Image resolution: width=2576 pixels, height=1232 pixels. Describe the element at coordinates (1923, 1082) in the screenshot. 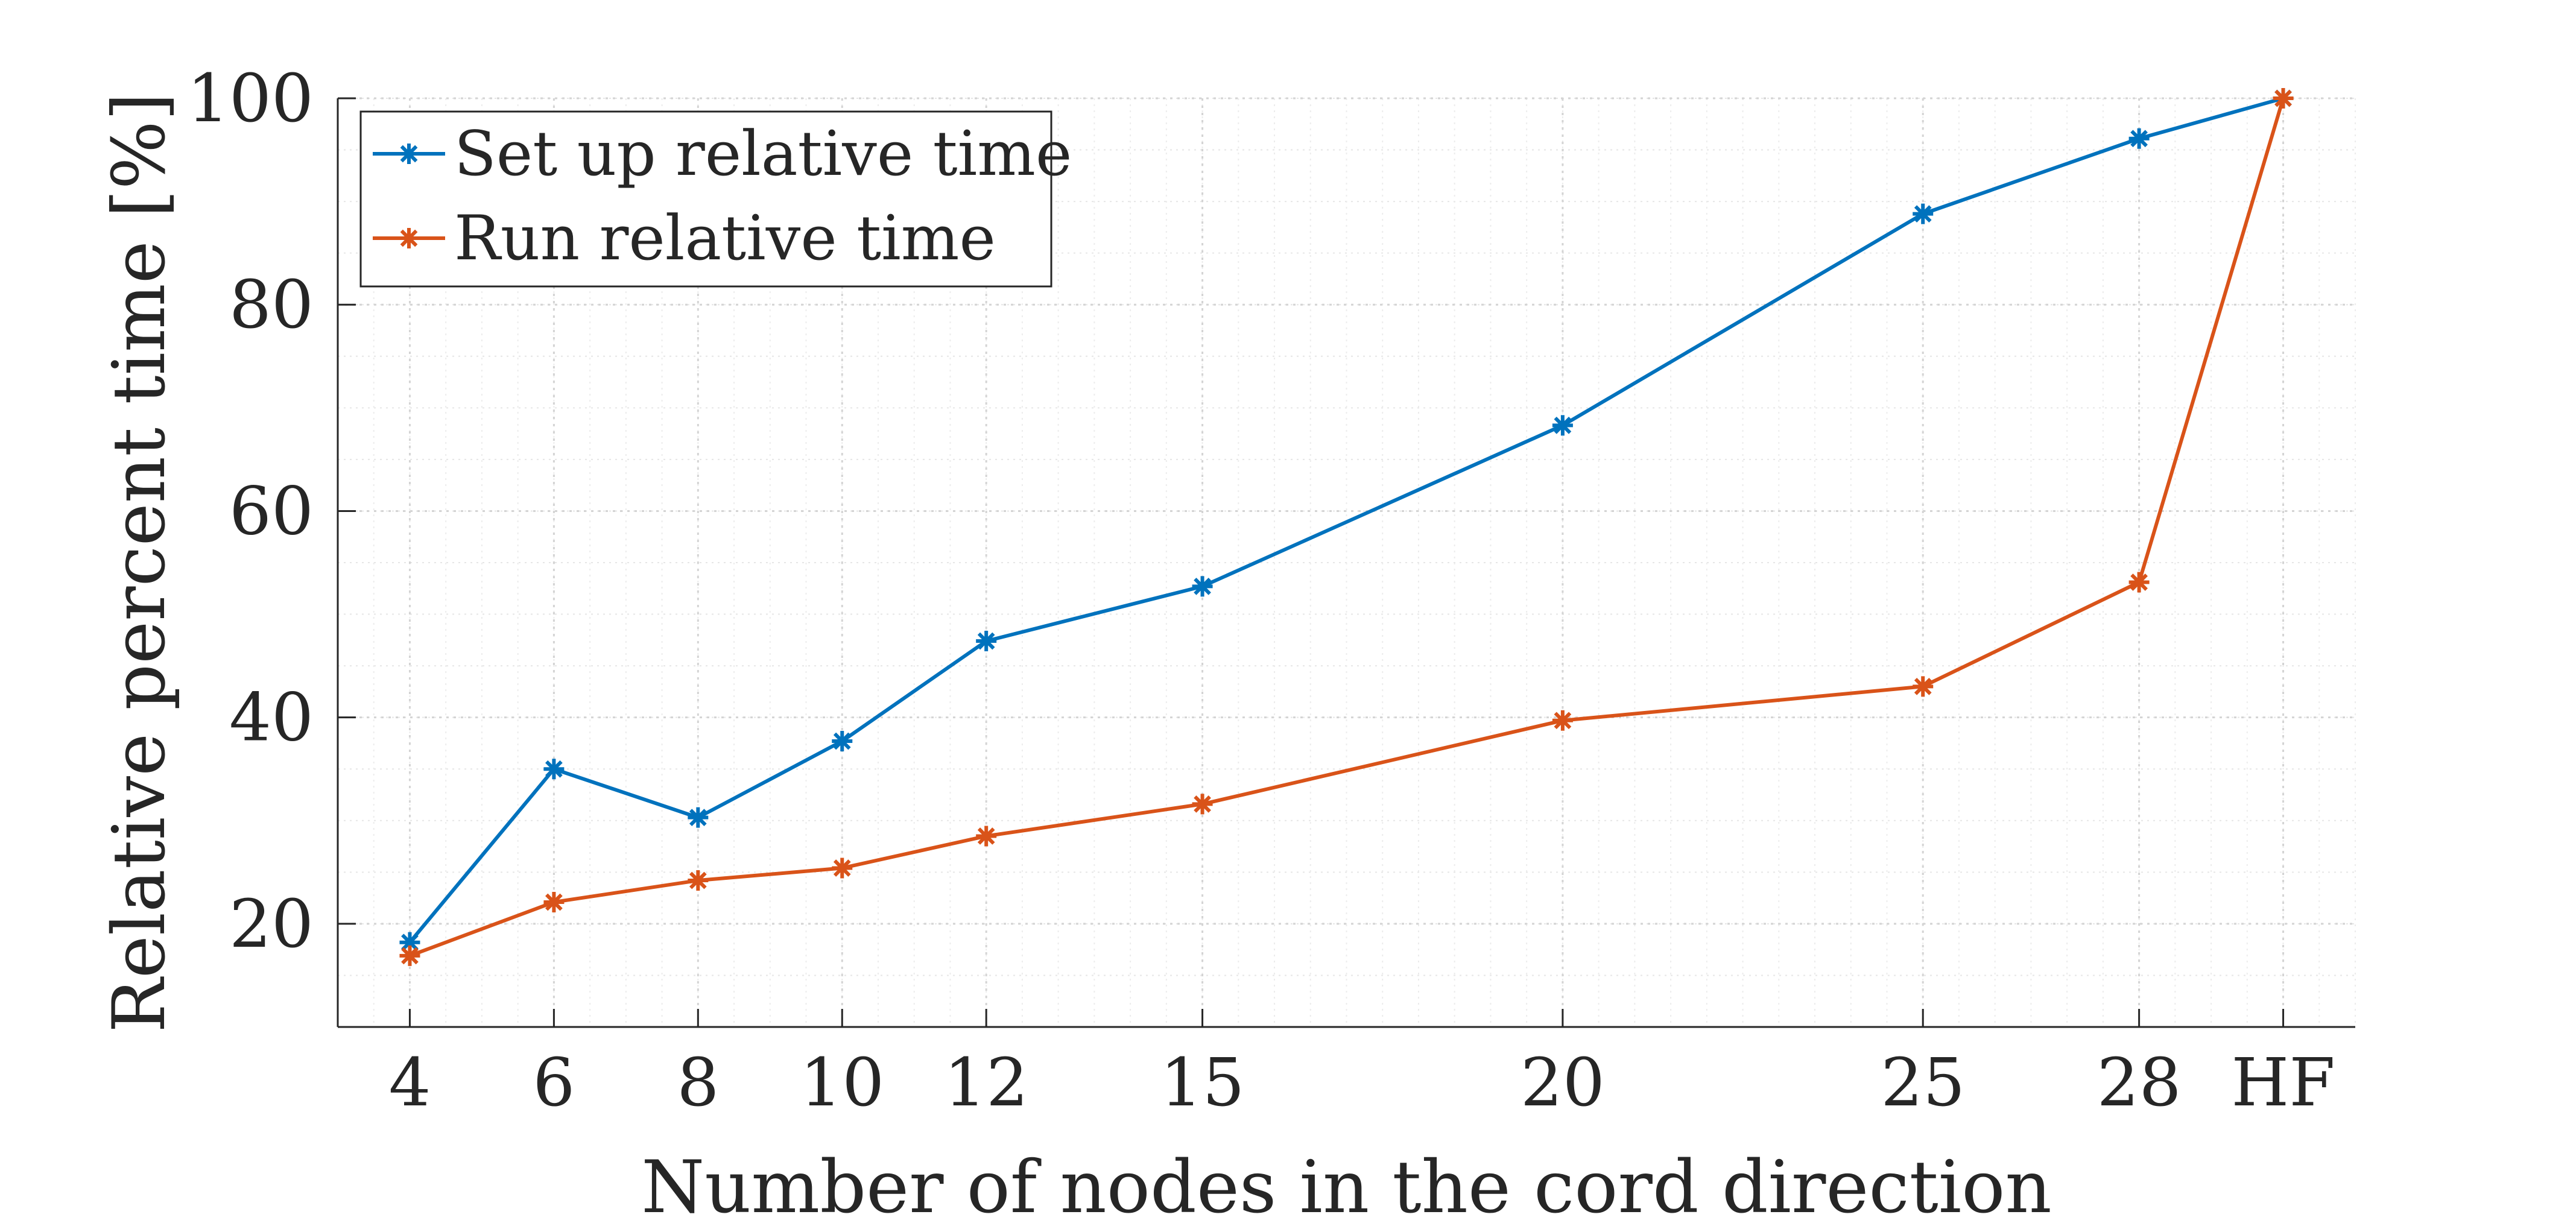

I see `x-tick-label: 25` at that location.